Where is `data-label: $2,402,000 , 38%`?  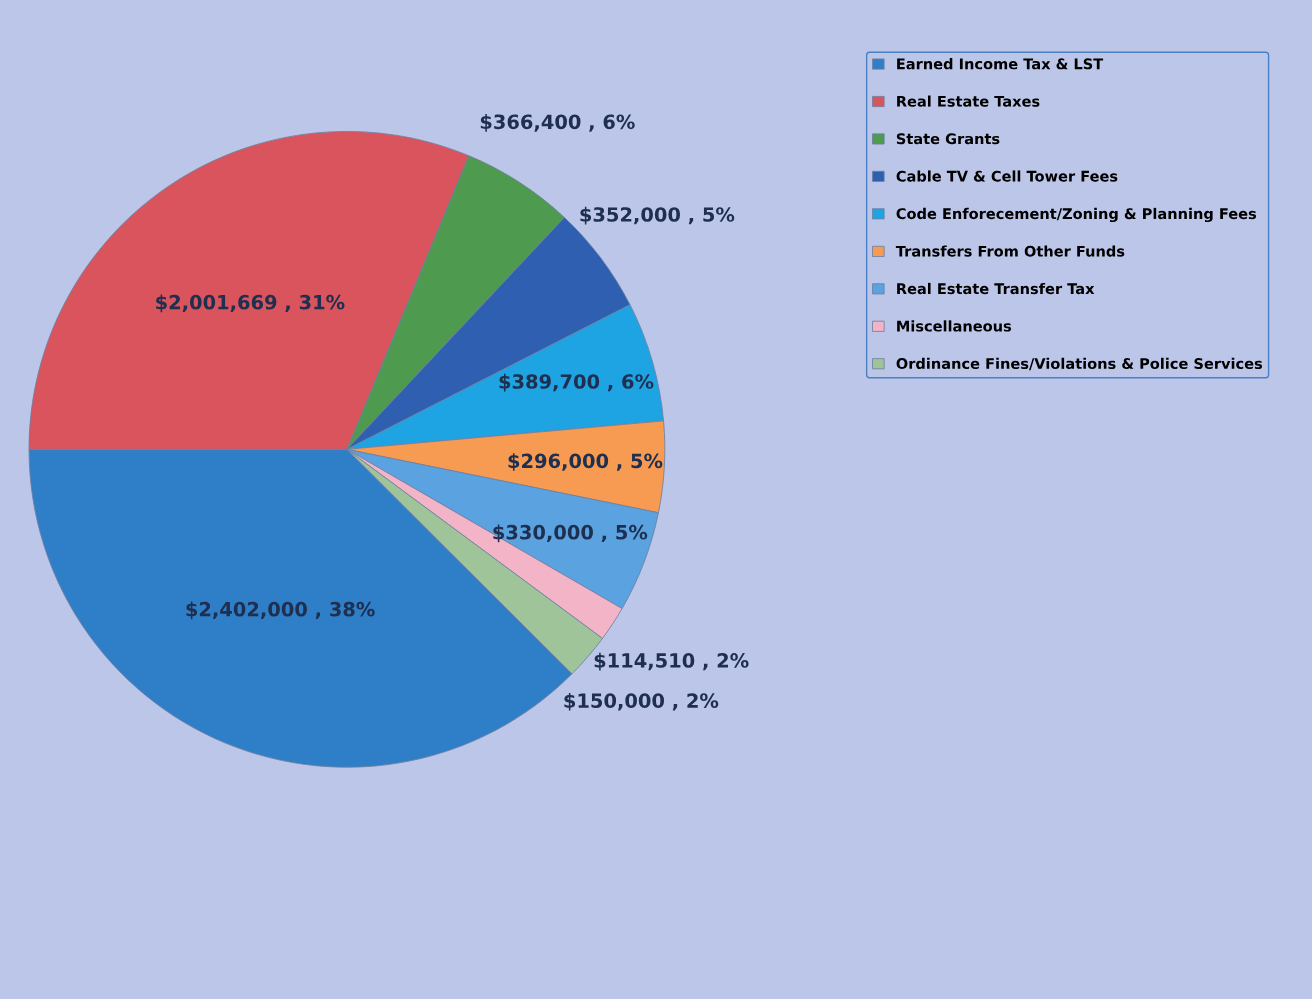 data-label: $2,402,000 , 38% is located at coordinates (280, 610).